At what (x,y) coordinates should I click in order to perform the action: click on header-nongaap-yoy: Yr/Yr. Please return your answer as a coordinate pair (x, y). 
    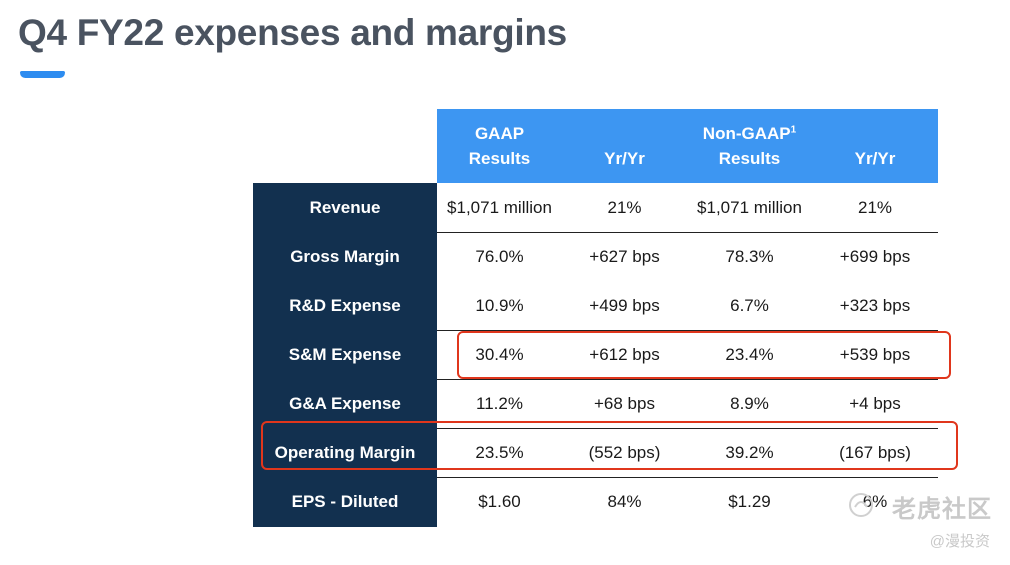
    Looking at the image, I should click on (875, 146).